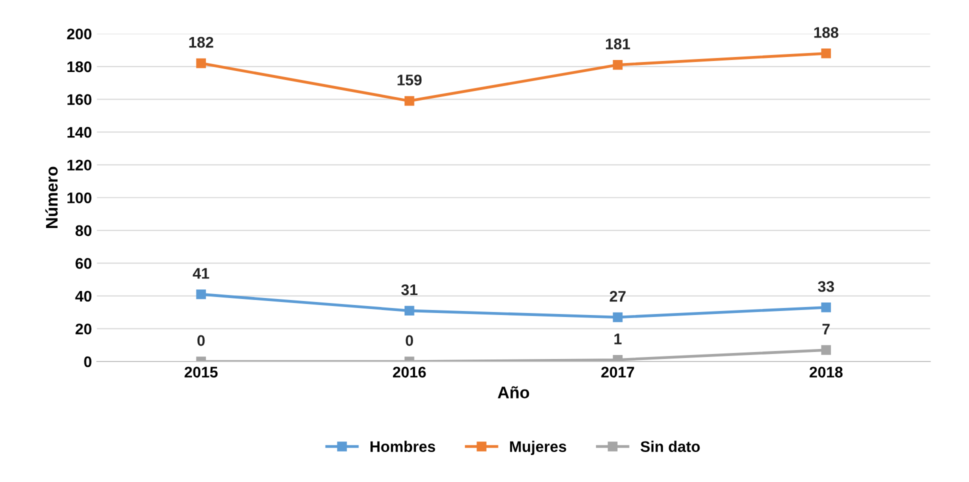 The width and height of the screenshot is (969, 482). I want to click on data-label: 1, so click(618, 339).